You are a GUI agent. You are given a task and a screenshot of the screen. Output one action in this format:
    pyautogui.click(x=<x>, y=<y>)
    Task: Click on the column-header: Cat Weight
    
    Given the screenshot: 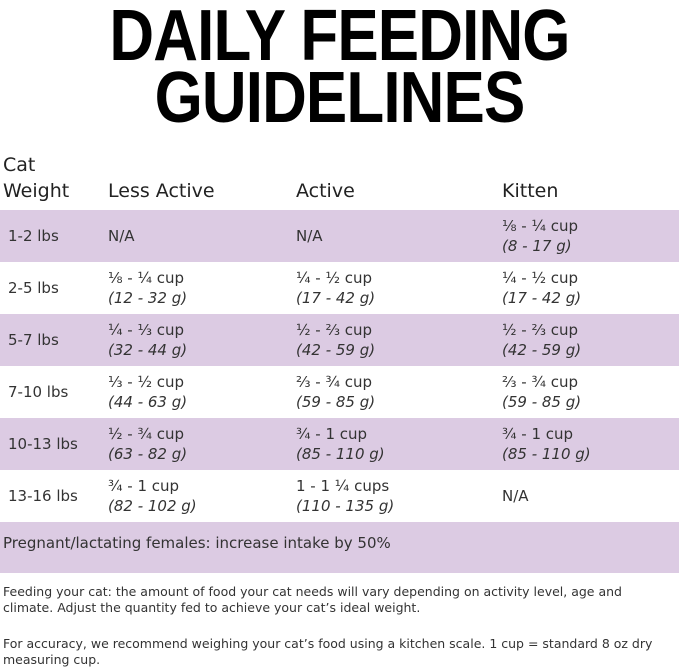 What is the action you would take?
    pyautogui.click(x=36, y=178)
    